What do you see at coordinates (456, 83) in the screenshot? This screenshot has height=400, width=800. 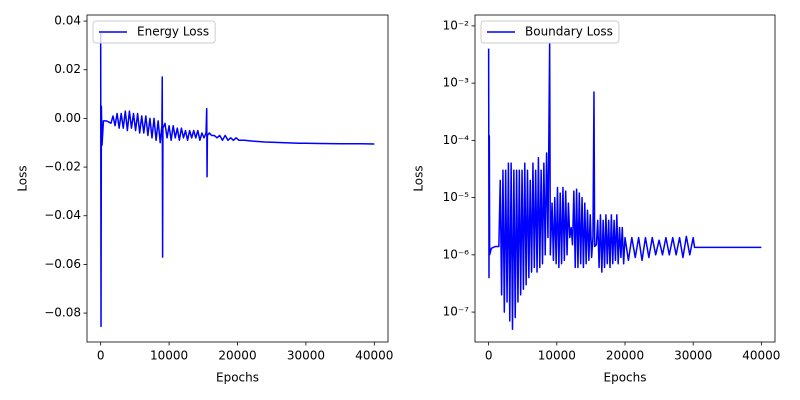 I see `y-tick-label: 10⁻³` at bounding box center [456, 83].